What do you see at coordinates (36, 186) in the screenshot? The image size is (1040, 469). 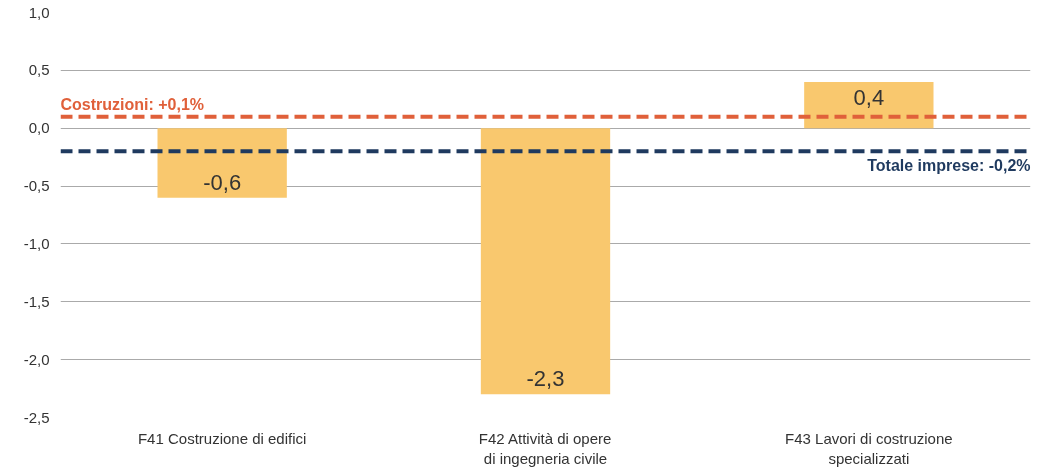 I see `y-tick-label: -0,5` at bounding box center [36, 186].